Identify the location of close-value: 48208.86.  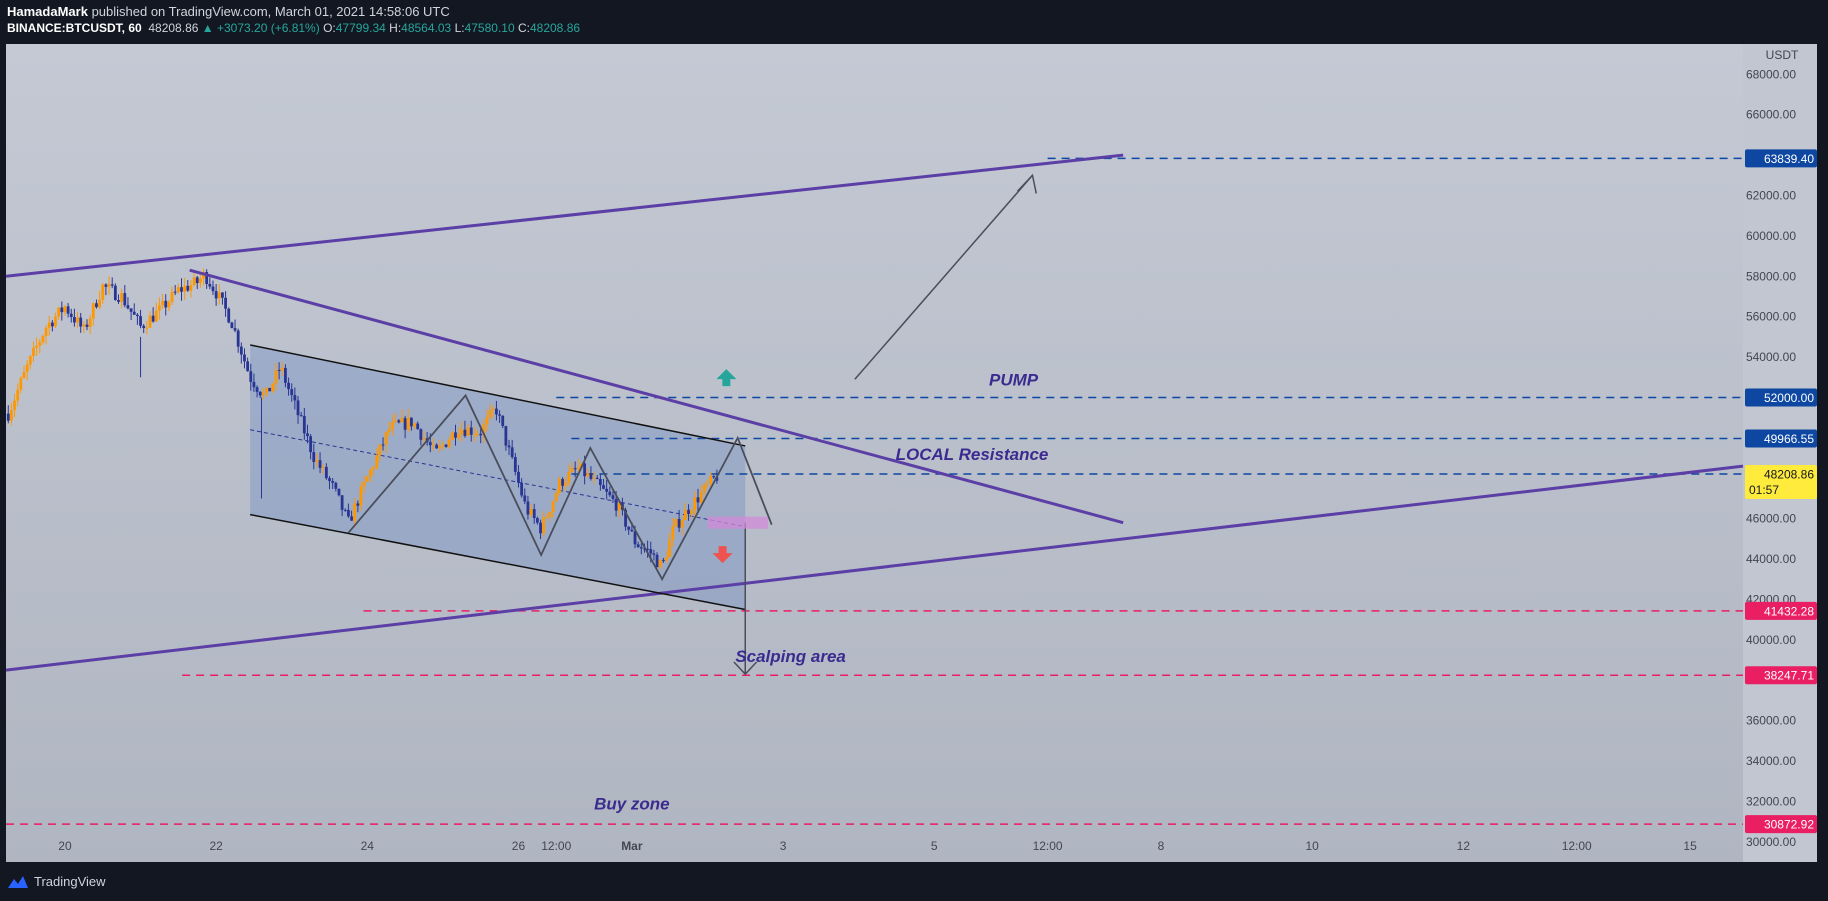
(555, 28).